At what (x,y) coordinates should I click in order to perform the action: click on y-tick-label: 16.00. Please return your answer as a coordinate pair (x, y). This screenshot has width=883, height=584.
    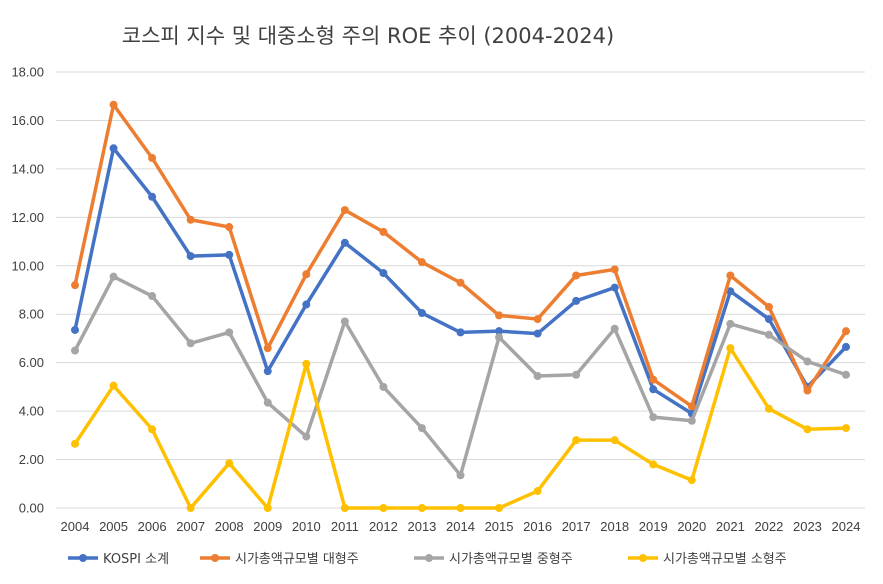
    Looking at the image, I should click on (27, 120).